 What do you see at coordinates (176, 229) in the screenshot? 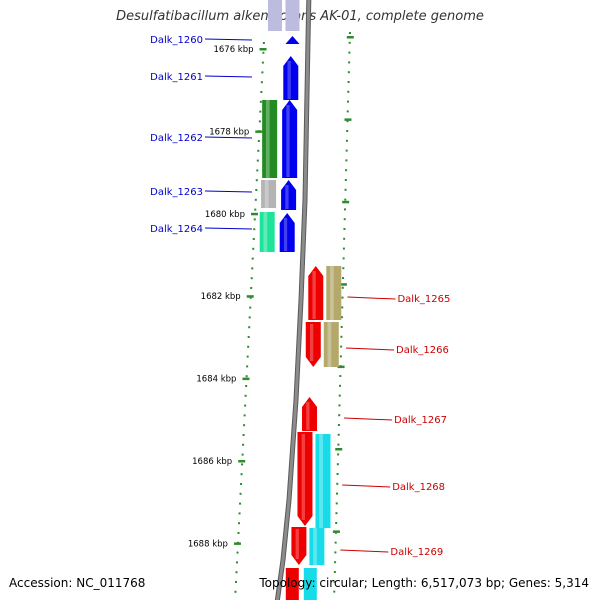
I see `gene-label: Dalk_1264` at bounding box center [176, 229].